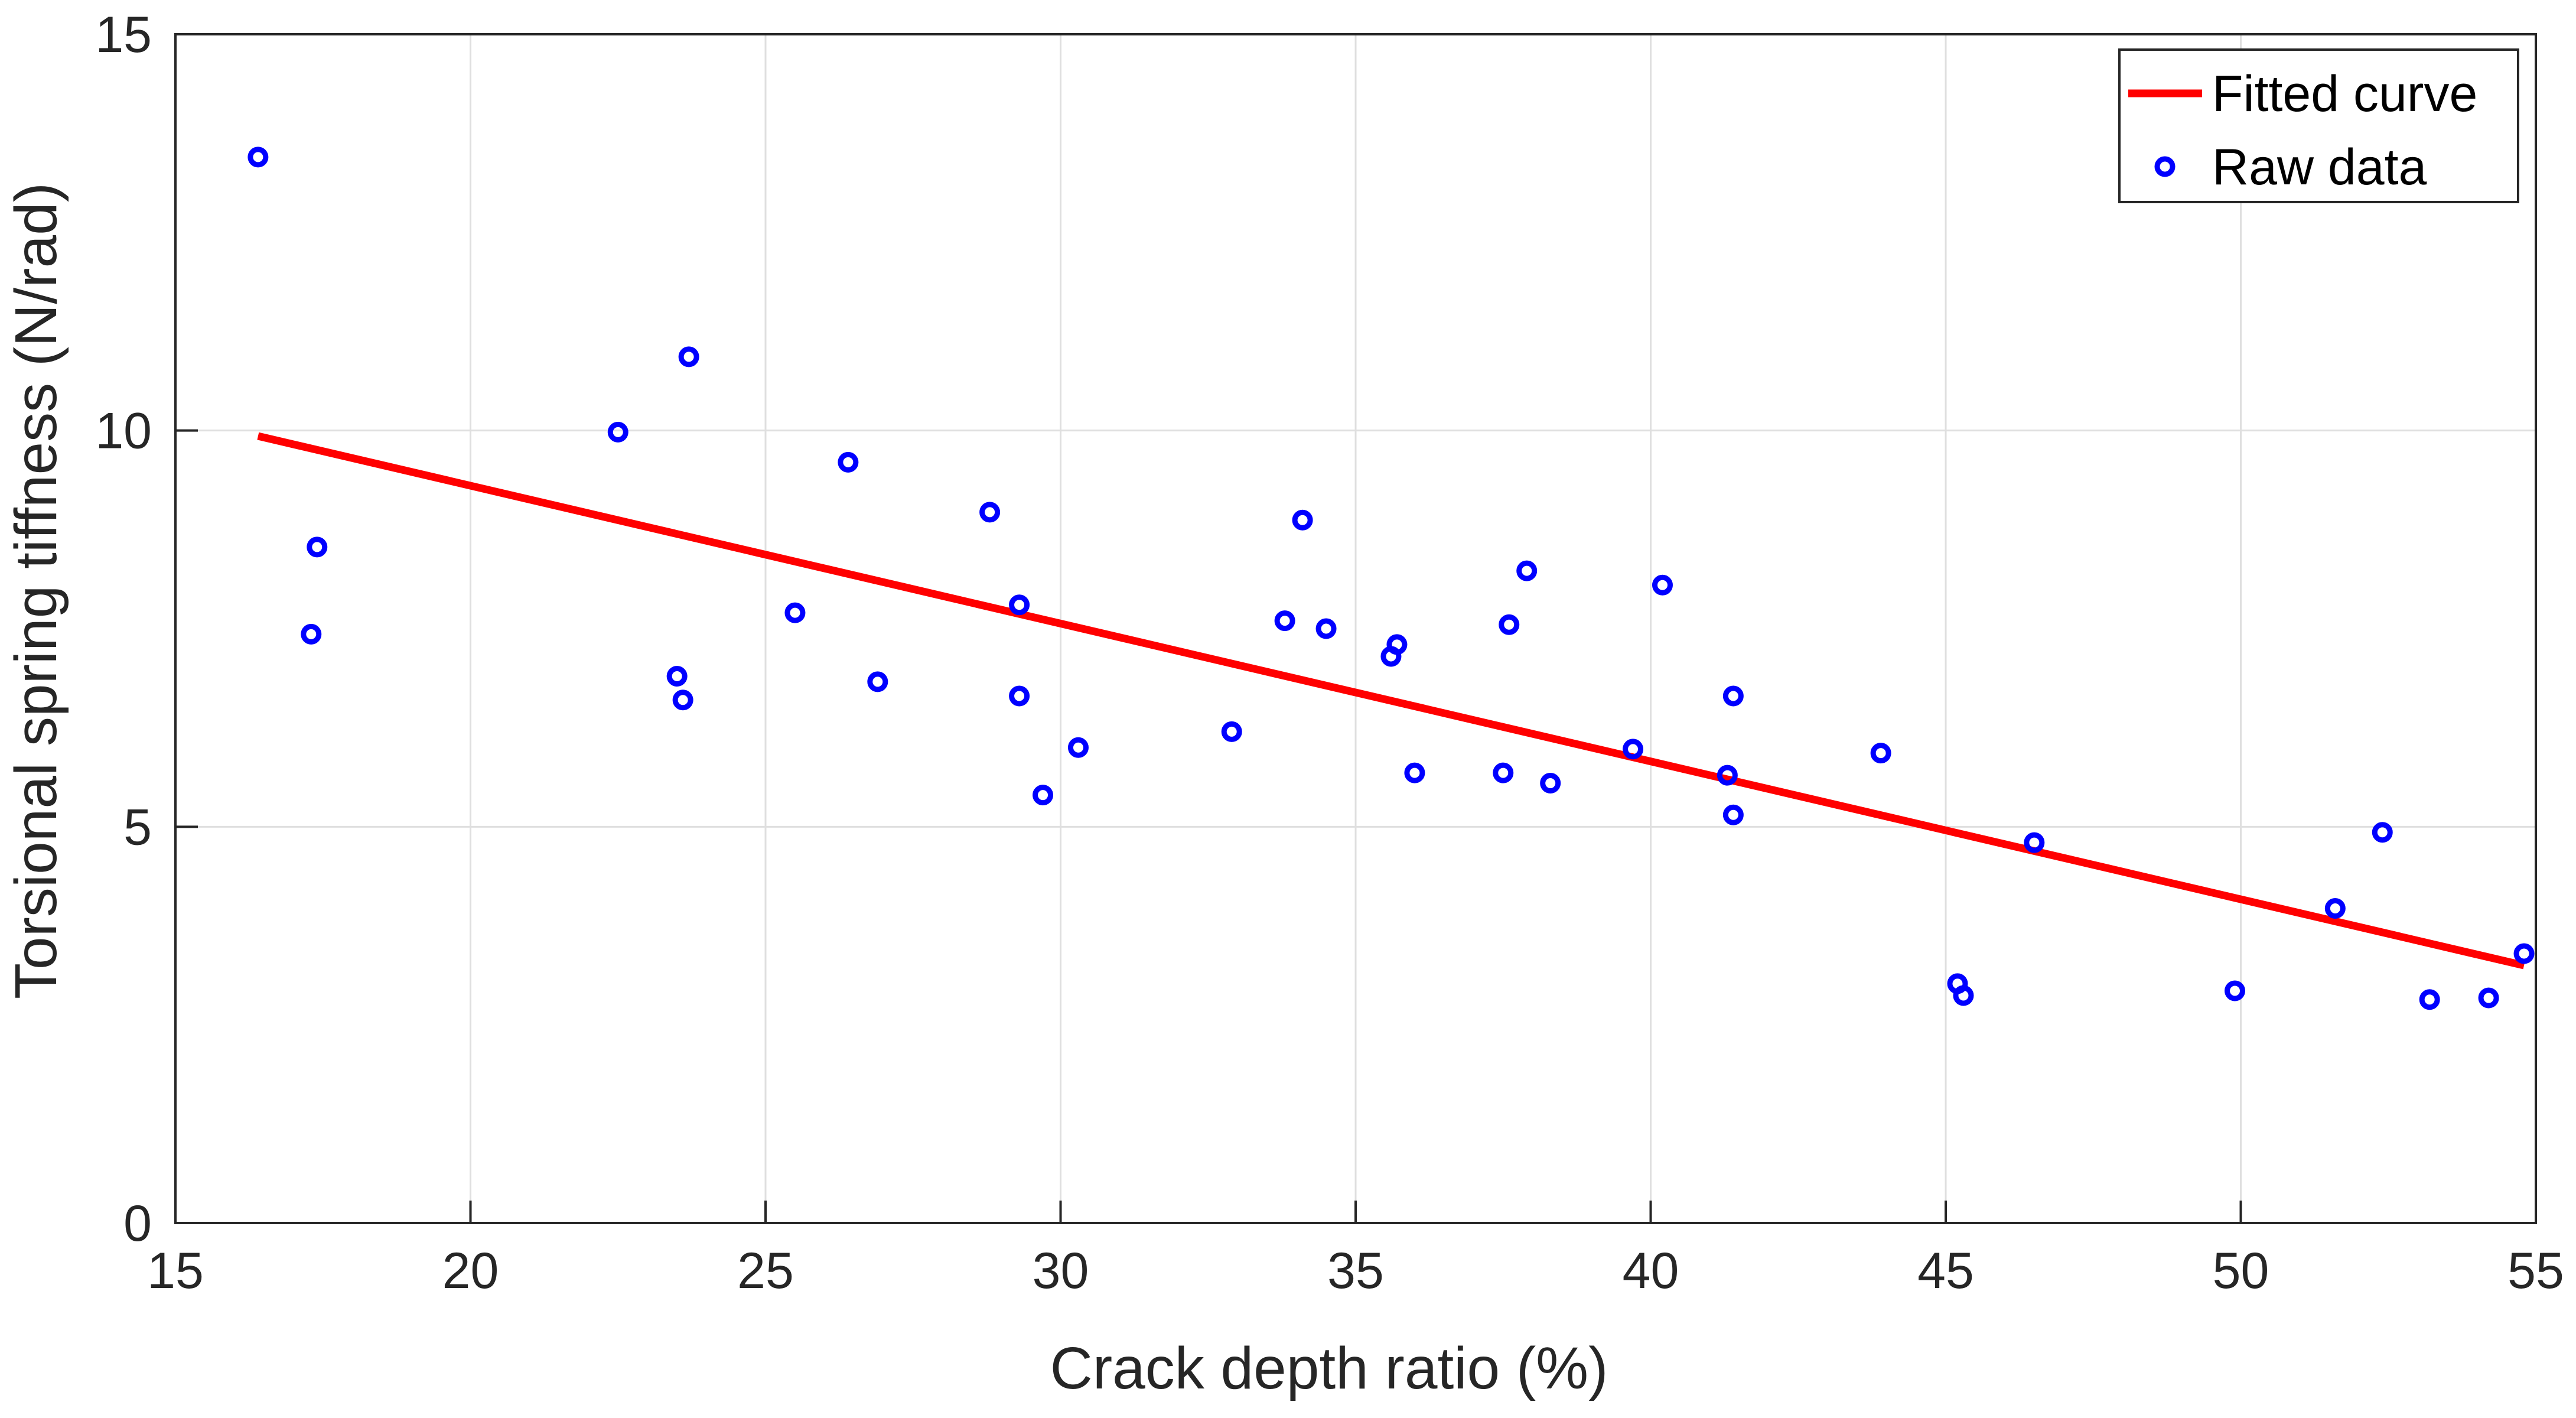  I want to click on x-tick-label: 40, so click(1651, 1271).